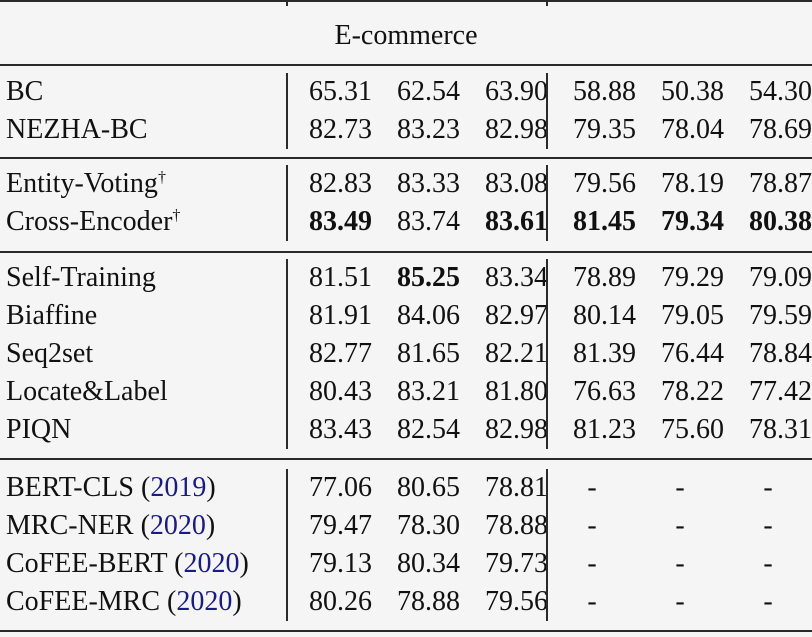  Describe the element at coordinates (340, 525) in the screenshot. I see `score-cell: 79.47` at that location.